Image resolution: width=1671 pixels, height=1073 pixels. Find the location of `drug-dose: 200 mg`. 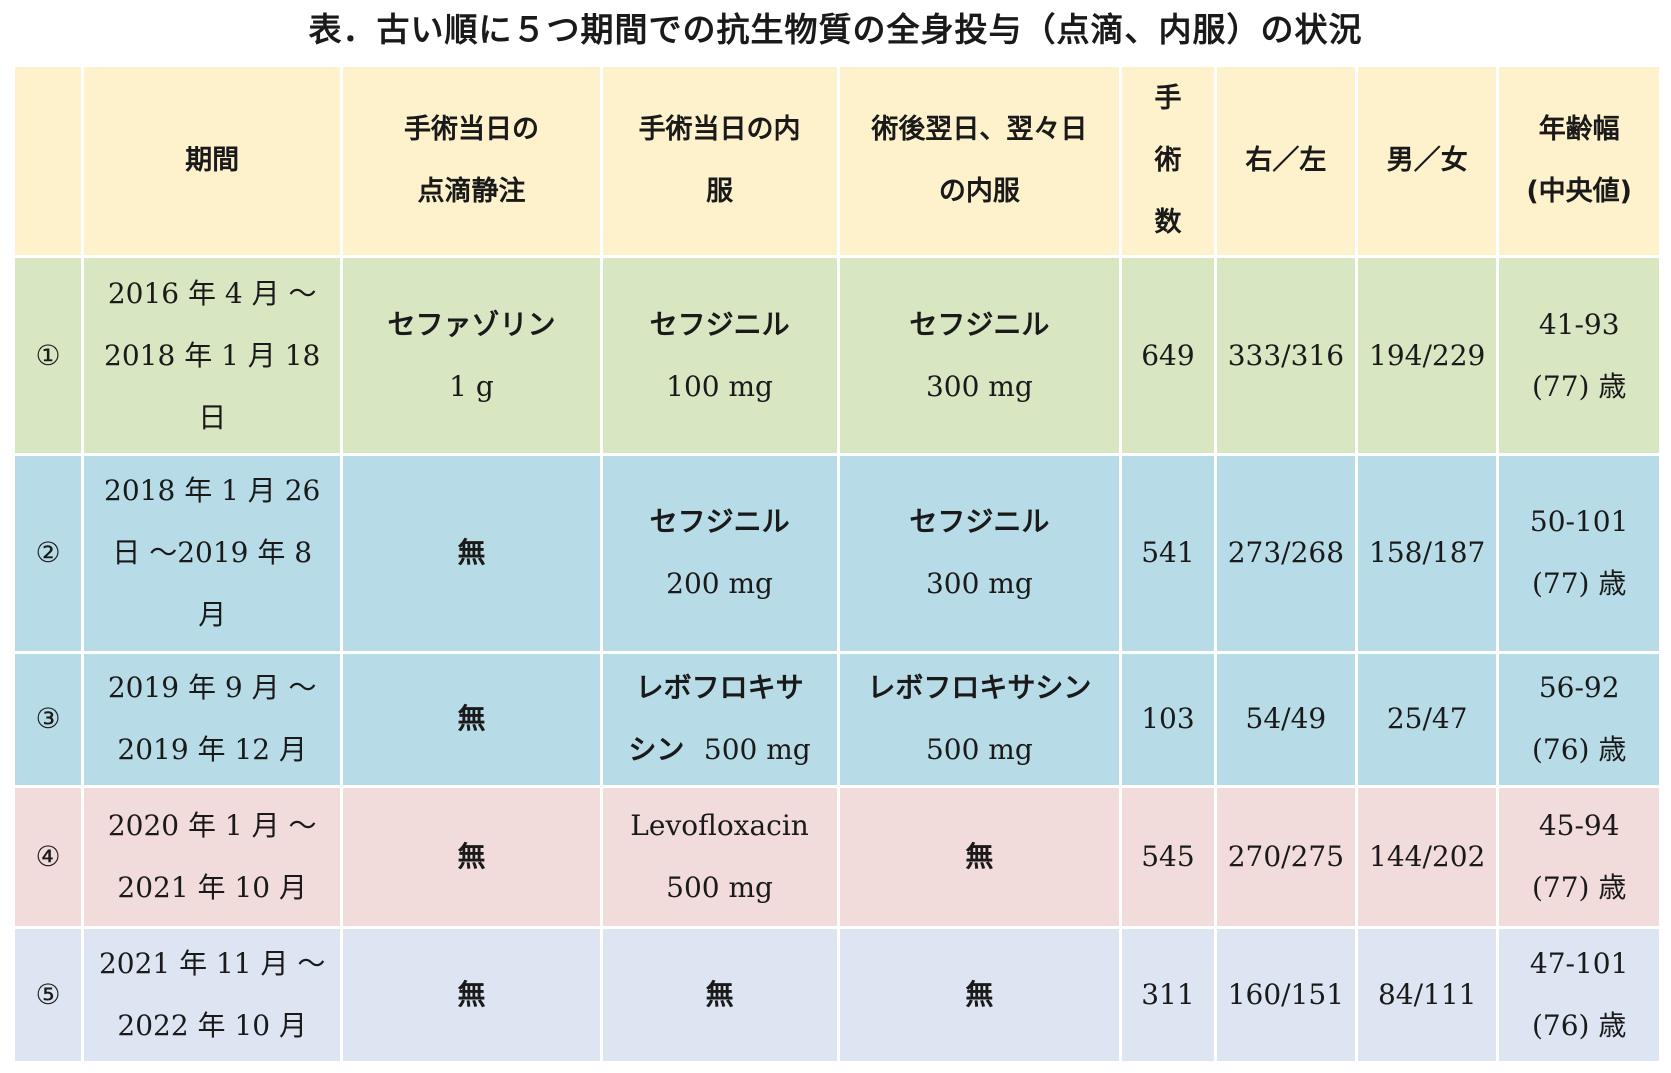

drug-dose: 200 mg is located at coordinates (719, 584).